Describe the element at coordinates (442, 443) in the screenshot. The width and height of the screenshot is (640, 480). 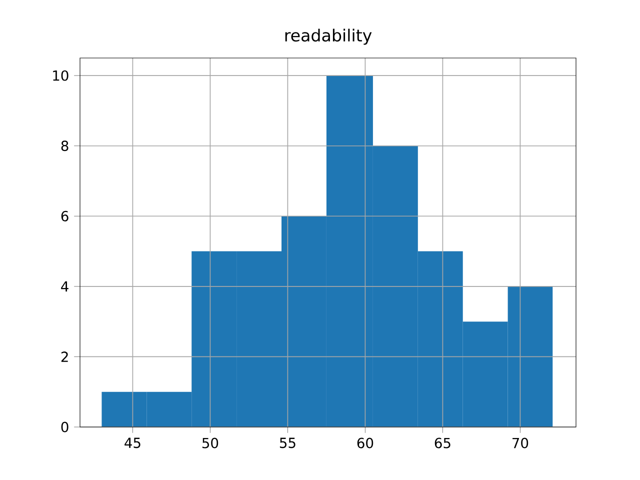
I see `x-tick-label: 65` at that location.